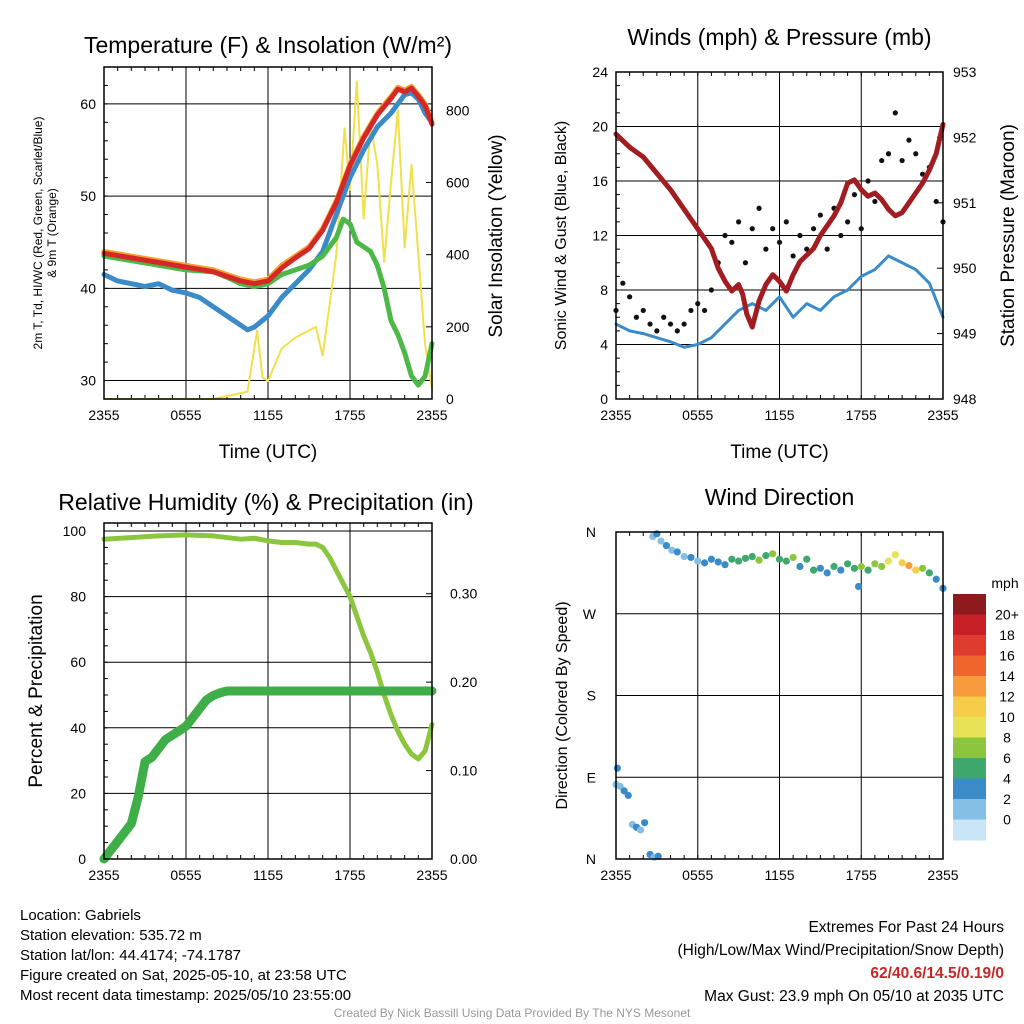 This screenshot has width=1024, height=1024. Describe the element at coordinates (1007, 779) in the screenshot. I see `colorbar-label: 4` at that location.